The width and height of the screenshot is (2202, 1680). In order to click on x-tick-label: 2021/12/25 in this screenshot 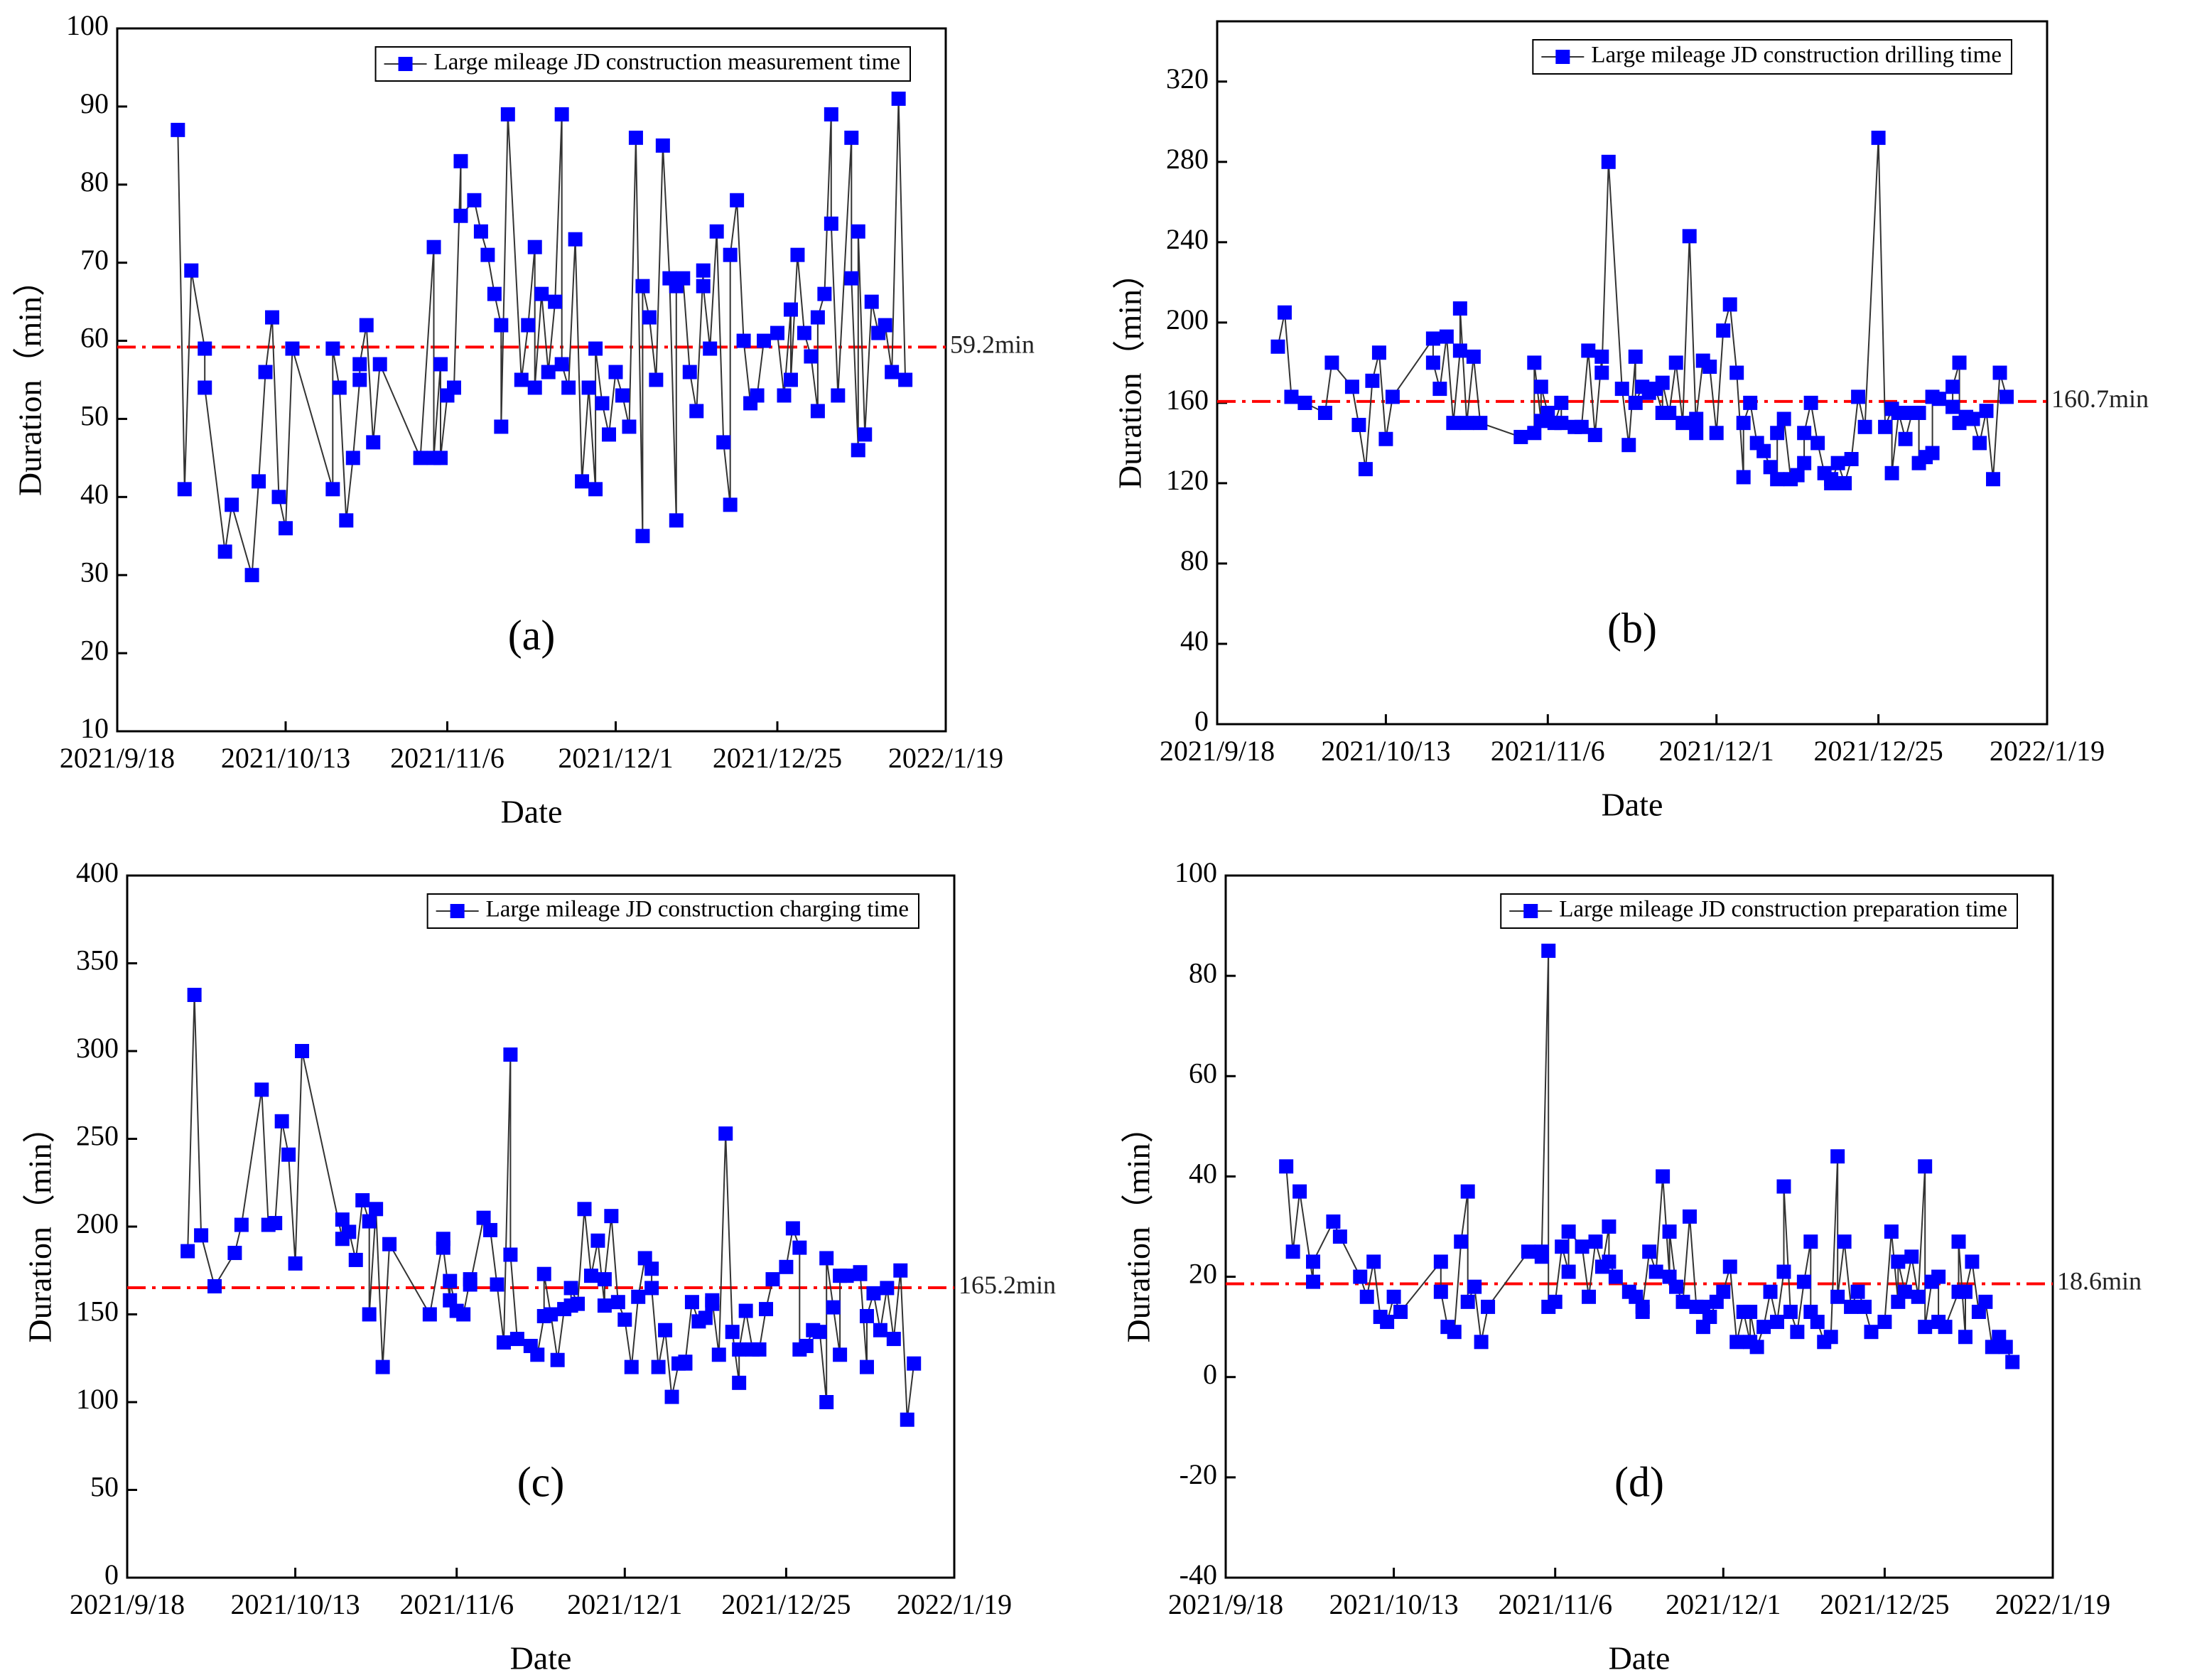, I will do `click(1884, 1604)`.